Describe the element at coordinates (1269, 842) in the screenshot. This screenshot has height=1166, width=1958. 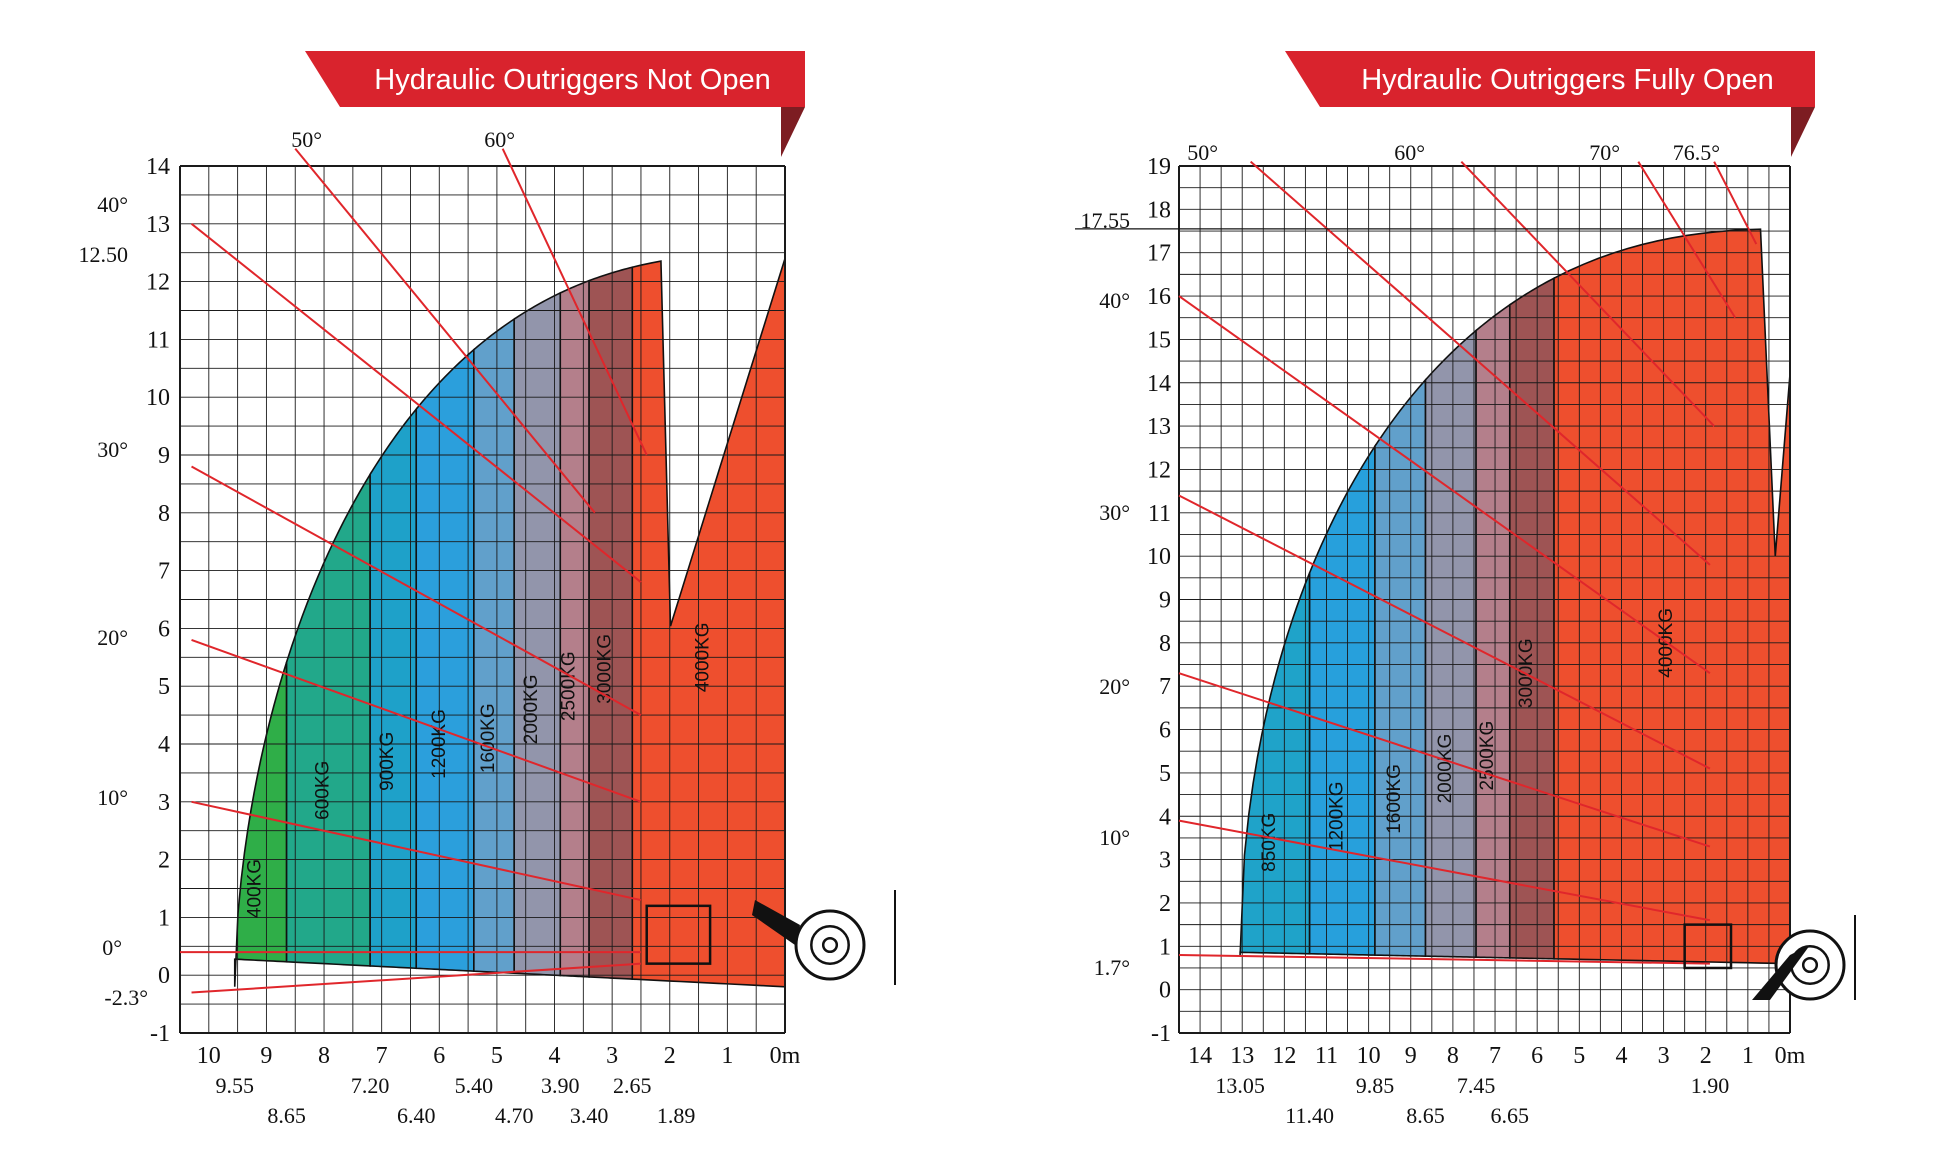
I see `zone-label: 850KG` at that location.